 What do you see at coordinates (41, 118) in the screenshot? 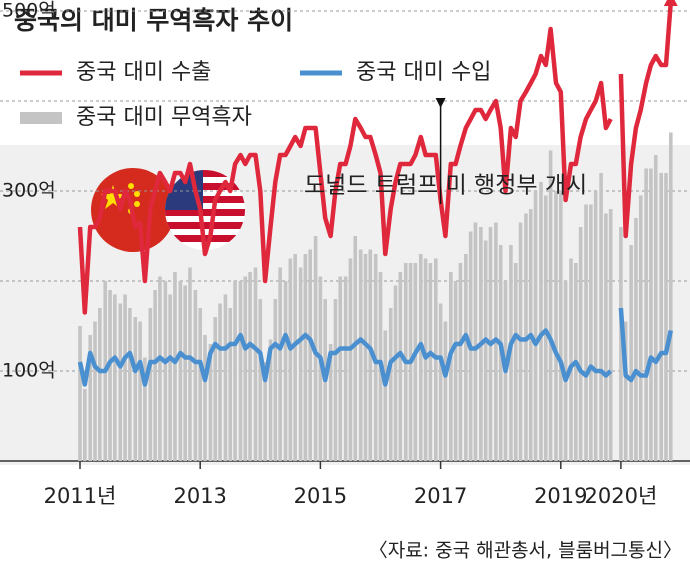
I see `legend-swatch` at bounding box center [41, 118].